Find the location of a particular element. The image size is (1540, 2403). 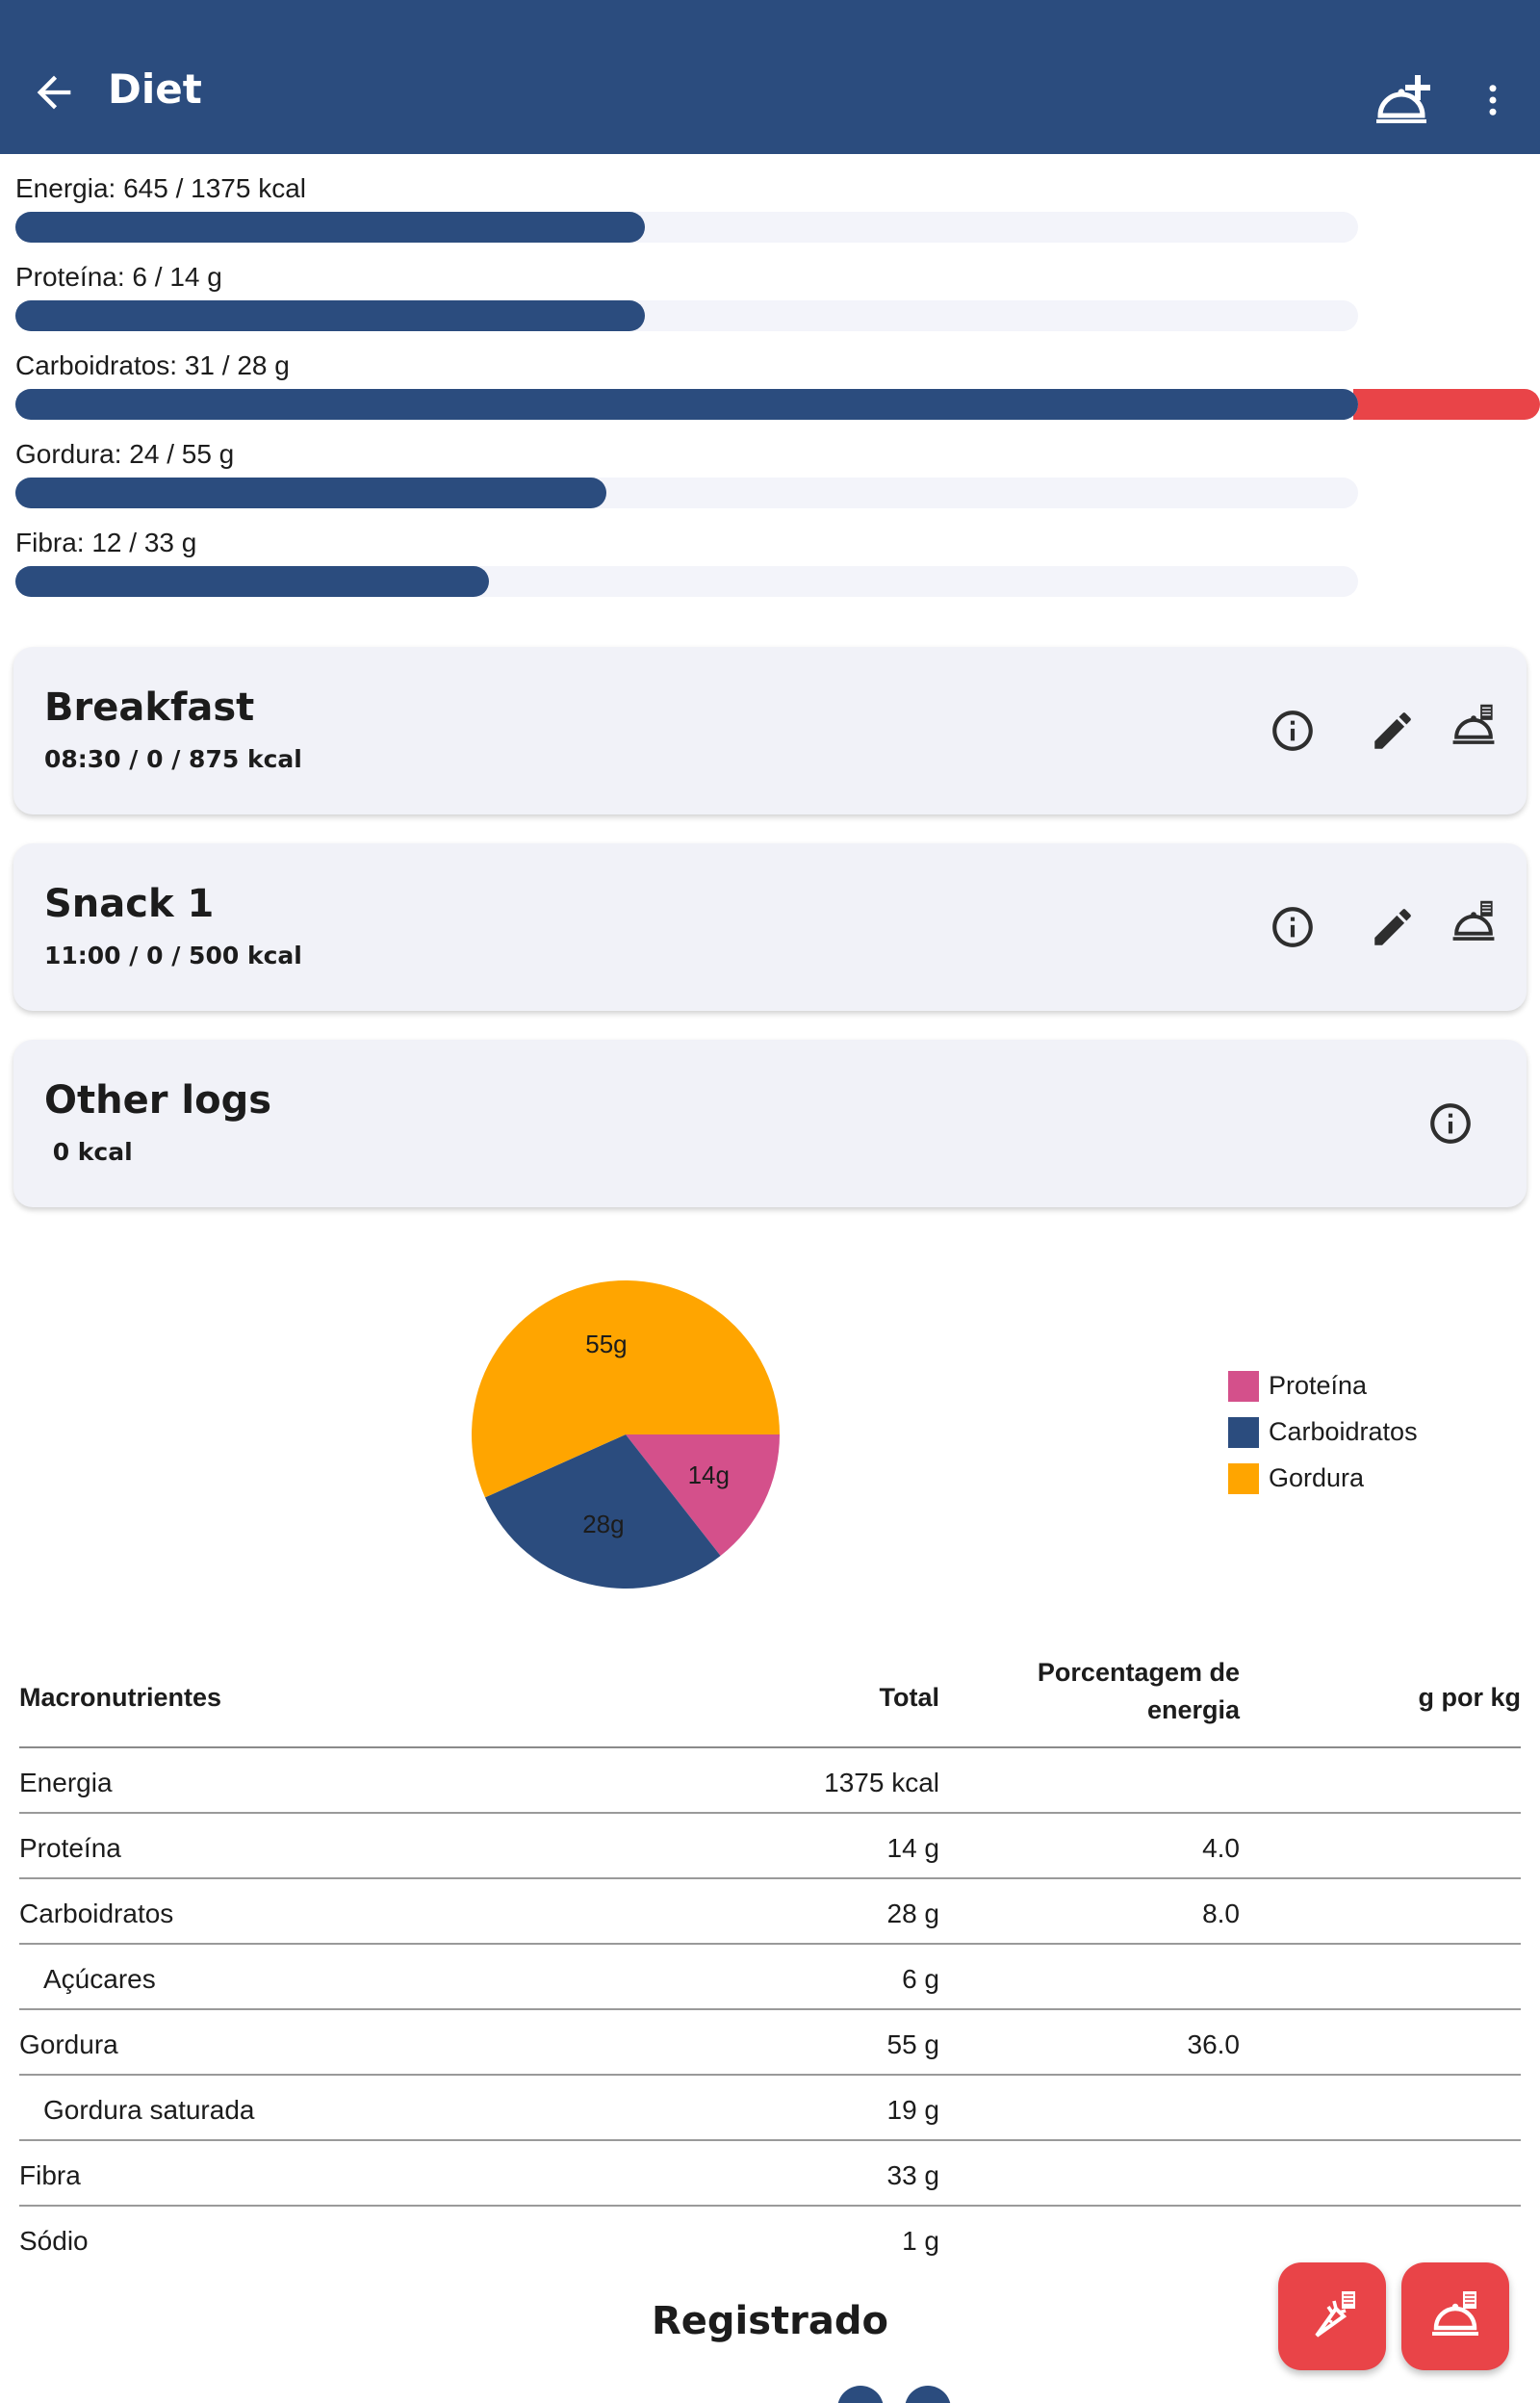

row-pct: 4.0 is located at coordinates (1221, 1848).